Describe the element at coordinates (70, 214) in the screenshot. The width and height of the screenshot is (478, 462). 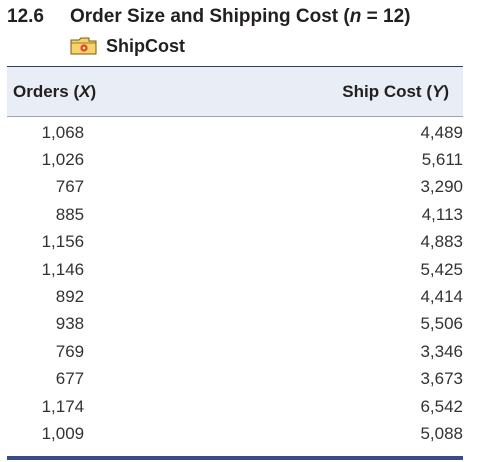
I see `orders-cell: 885` at that location.